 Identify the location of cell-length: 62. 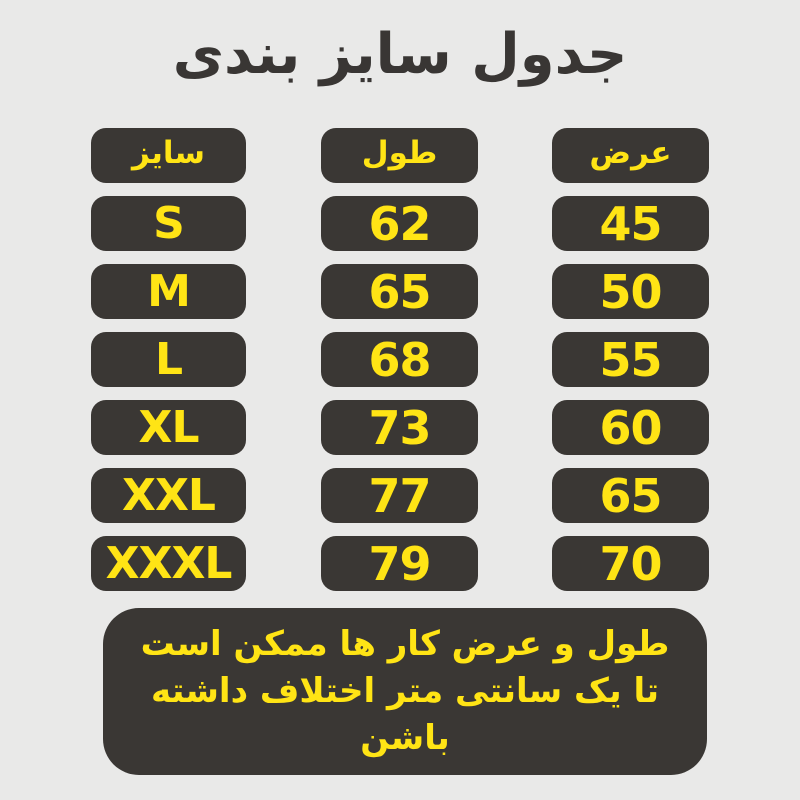
(399, 223).